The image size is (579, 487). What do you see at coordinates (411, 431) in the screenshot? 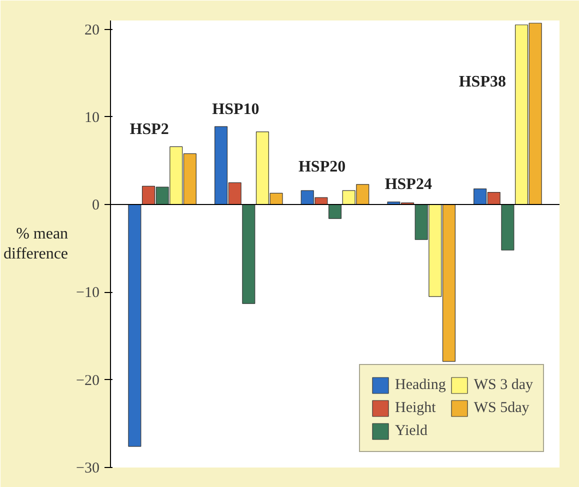
I see `legend-label: Yield` at bounding box center [411, 431].